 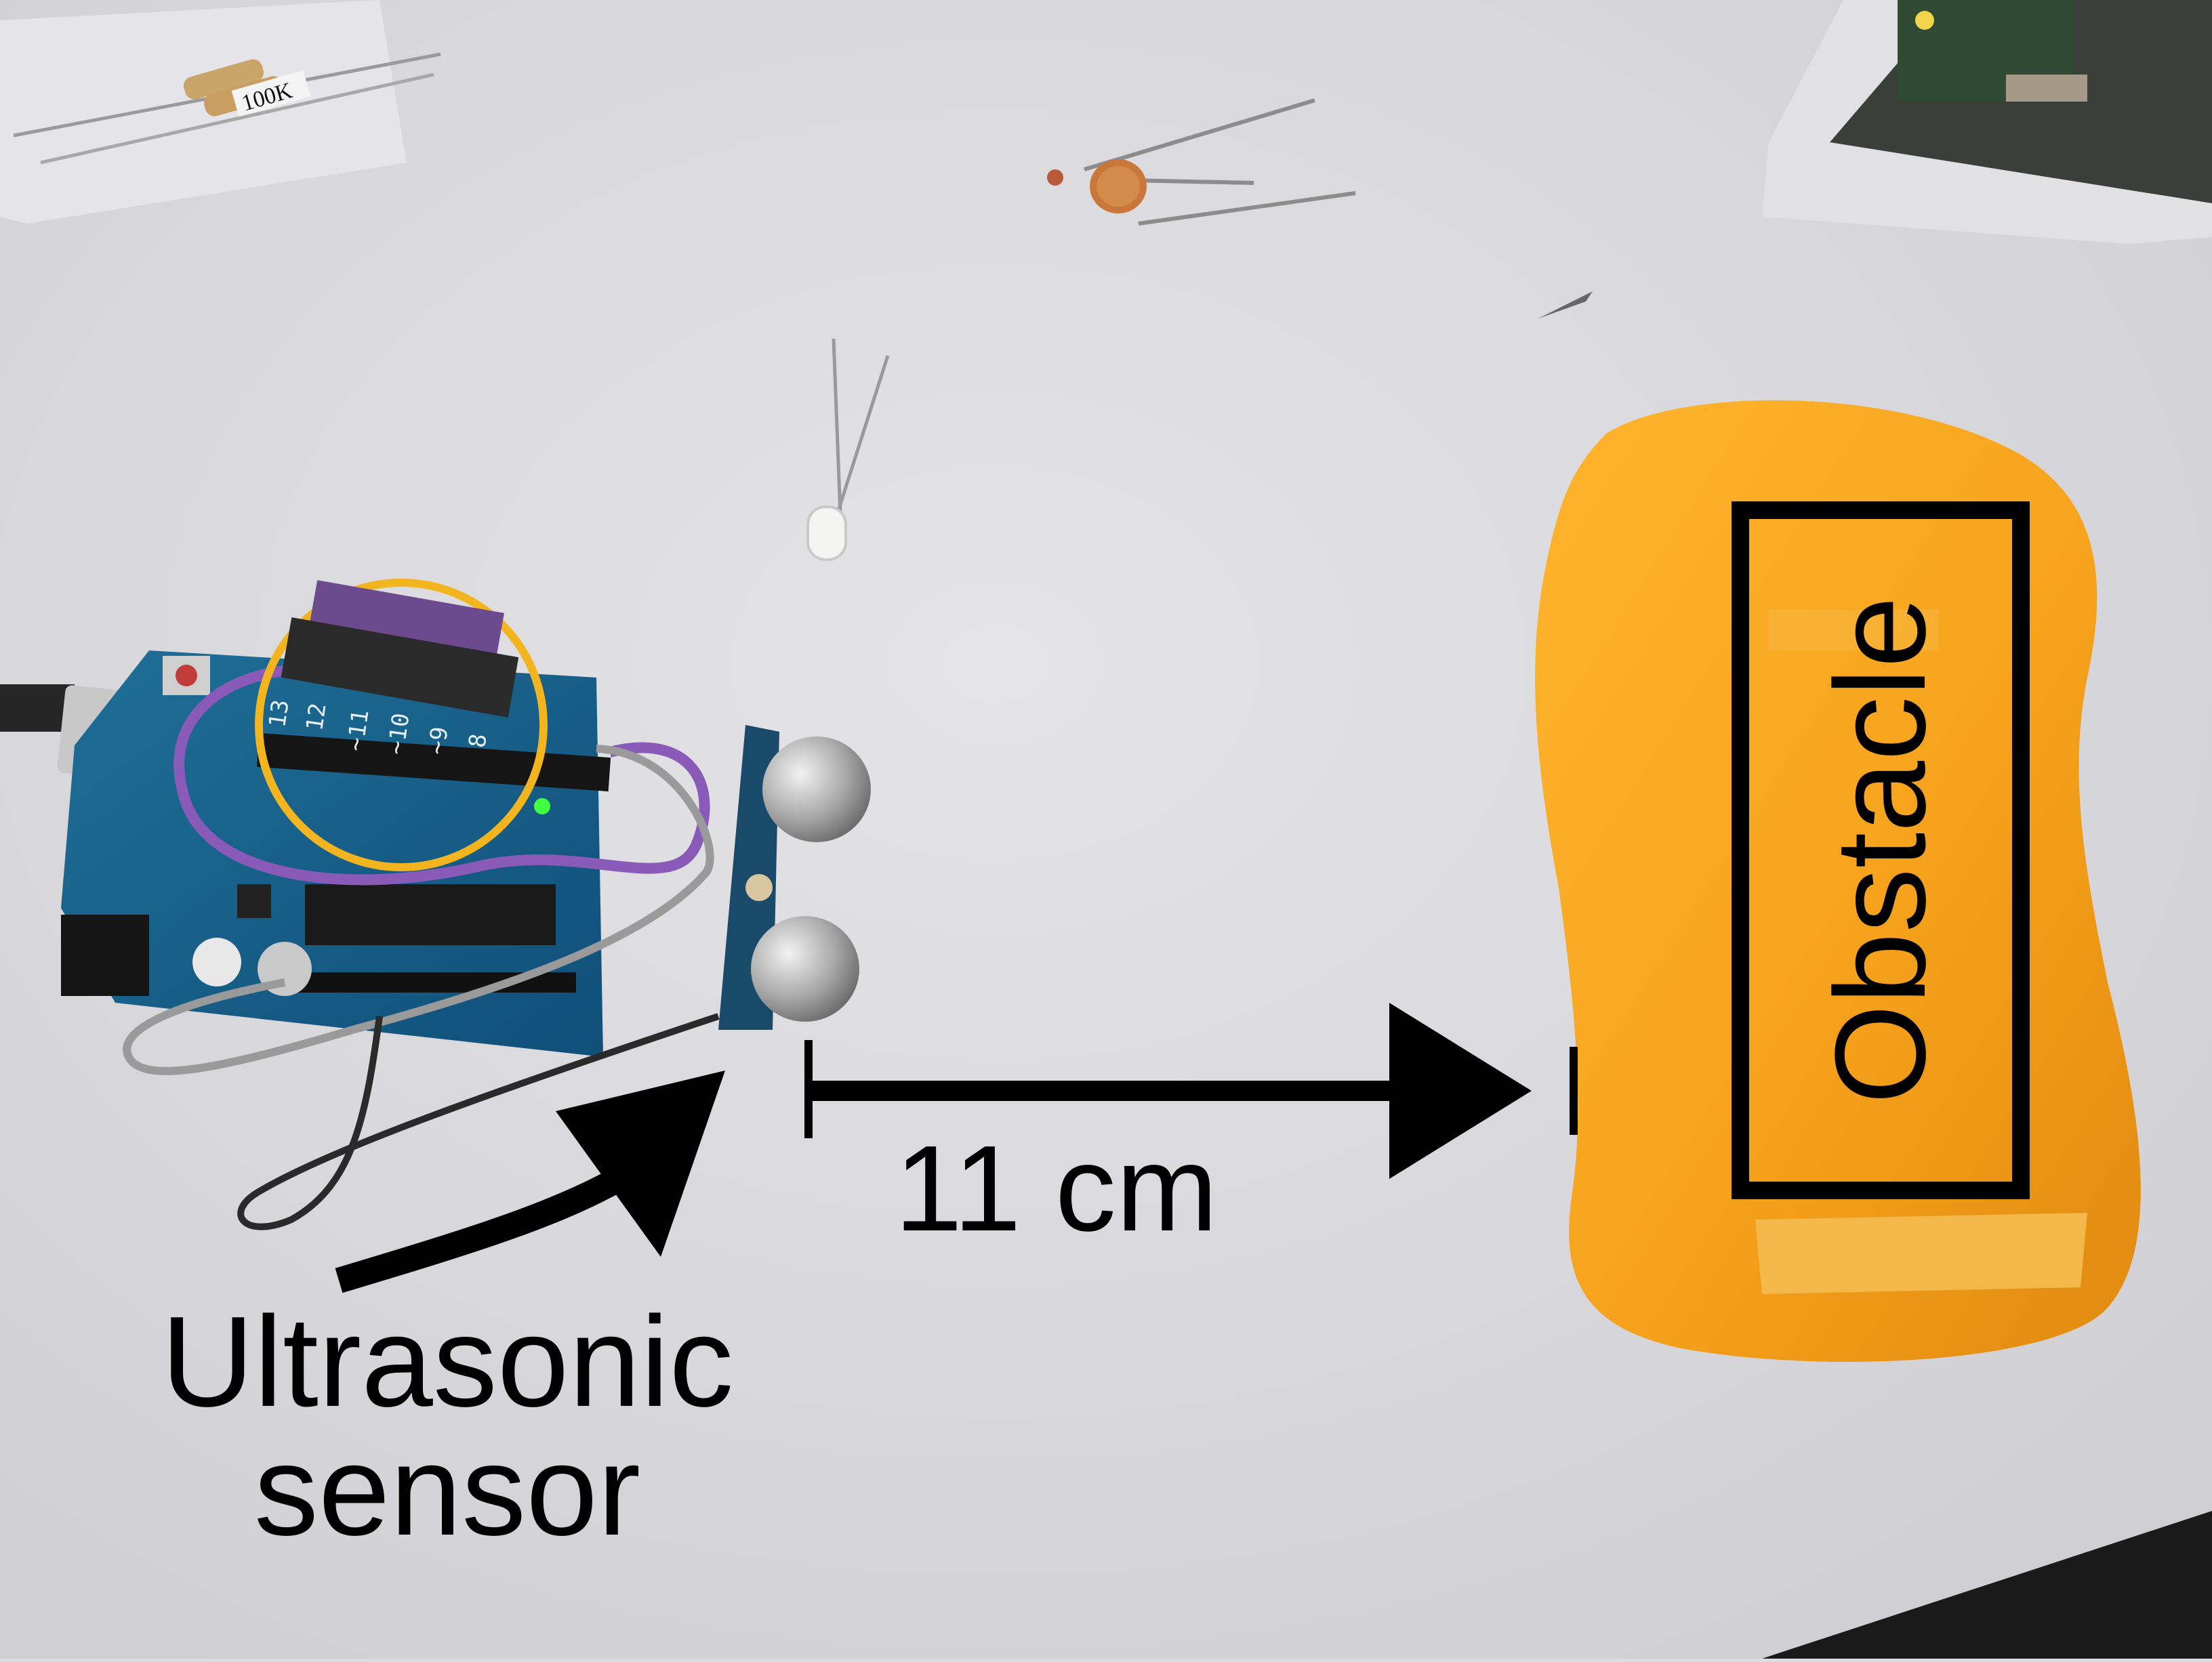 What do you see at coordinates (1191, 1091) in the screenshot?
I see `distance-arrow` at bounding box center [1191, 1091].